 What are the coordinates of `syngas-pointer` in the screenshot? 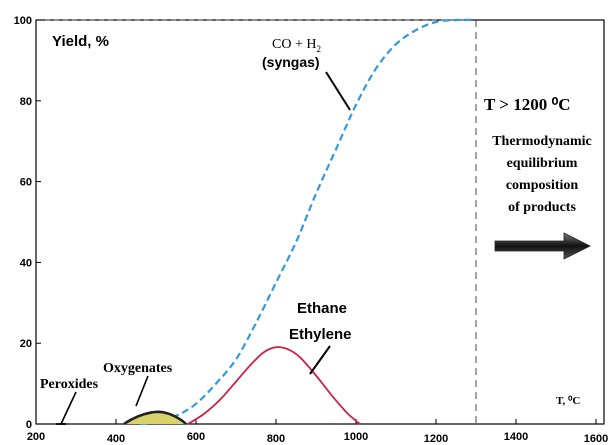 It's located at (338, 91).